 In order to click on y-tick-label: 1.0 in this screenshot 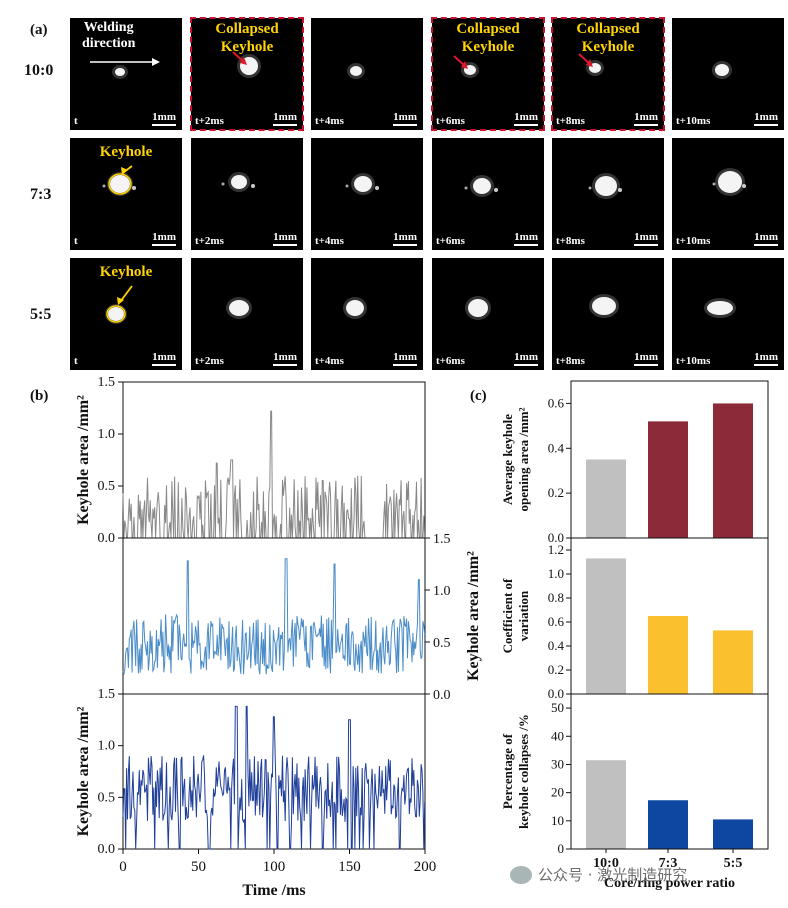, I will do `click(442, 591)`.